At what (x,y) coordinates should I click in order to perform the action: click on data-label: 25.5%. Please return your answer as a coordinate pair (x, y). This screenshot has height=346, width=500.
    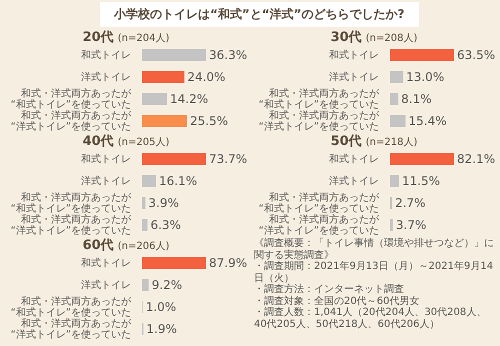
    Looking at the image, I should click on (209, 121).